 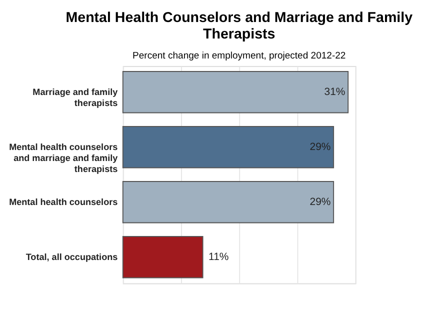 I want to click on y-tick-label: Mental health counselors, so click(x=63, y=201).